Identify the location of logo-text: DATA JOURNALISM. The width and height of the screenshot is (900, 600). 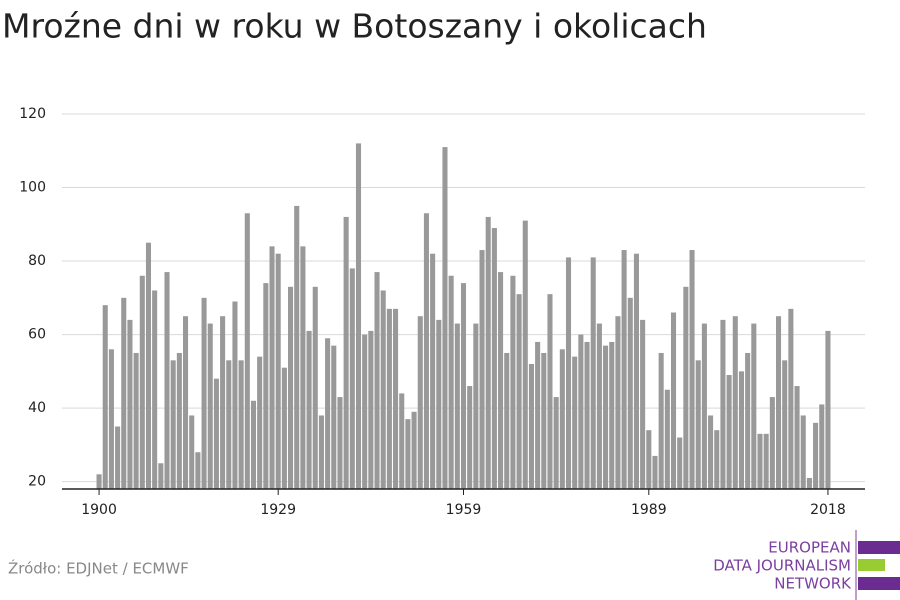
(782, 566).